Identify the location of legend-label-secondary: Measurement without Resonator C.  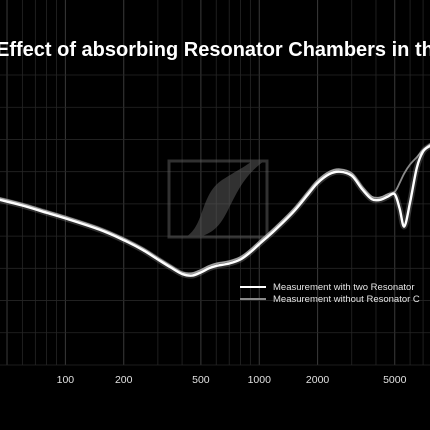
(346, 299).